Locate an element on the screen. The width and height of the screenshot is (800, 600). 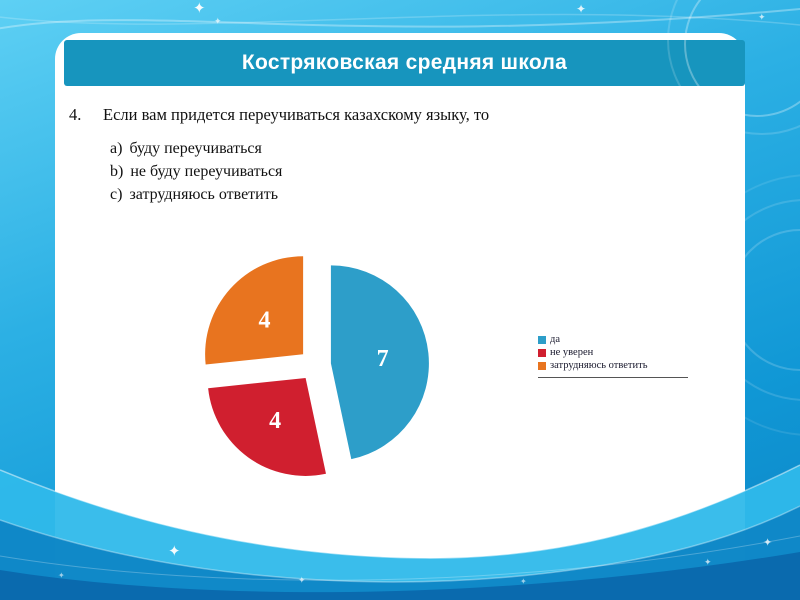
option-a: a) буду переучиваться is located at coordinates (196, 148).